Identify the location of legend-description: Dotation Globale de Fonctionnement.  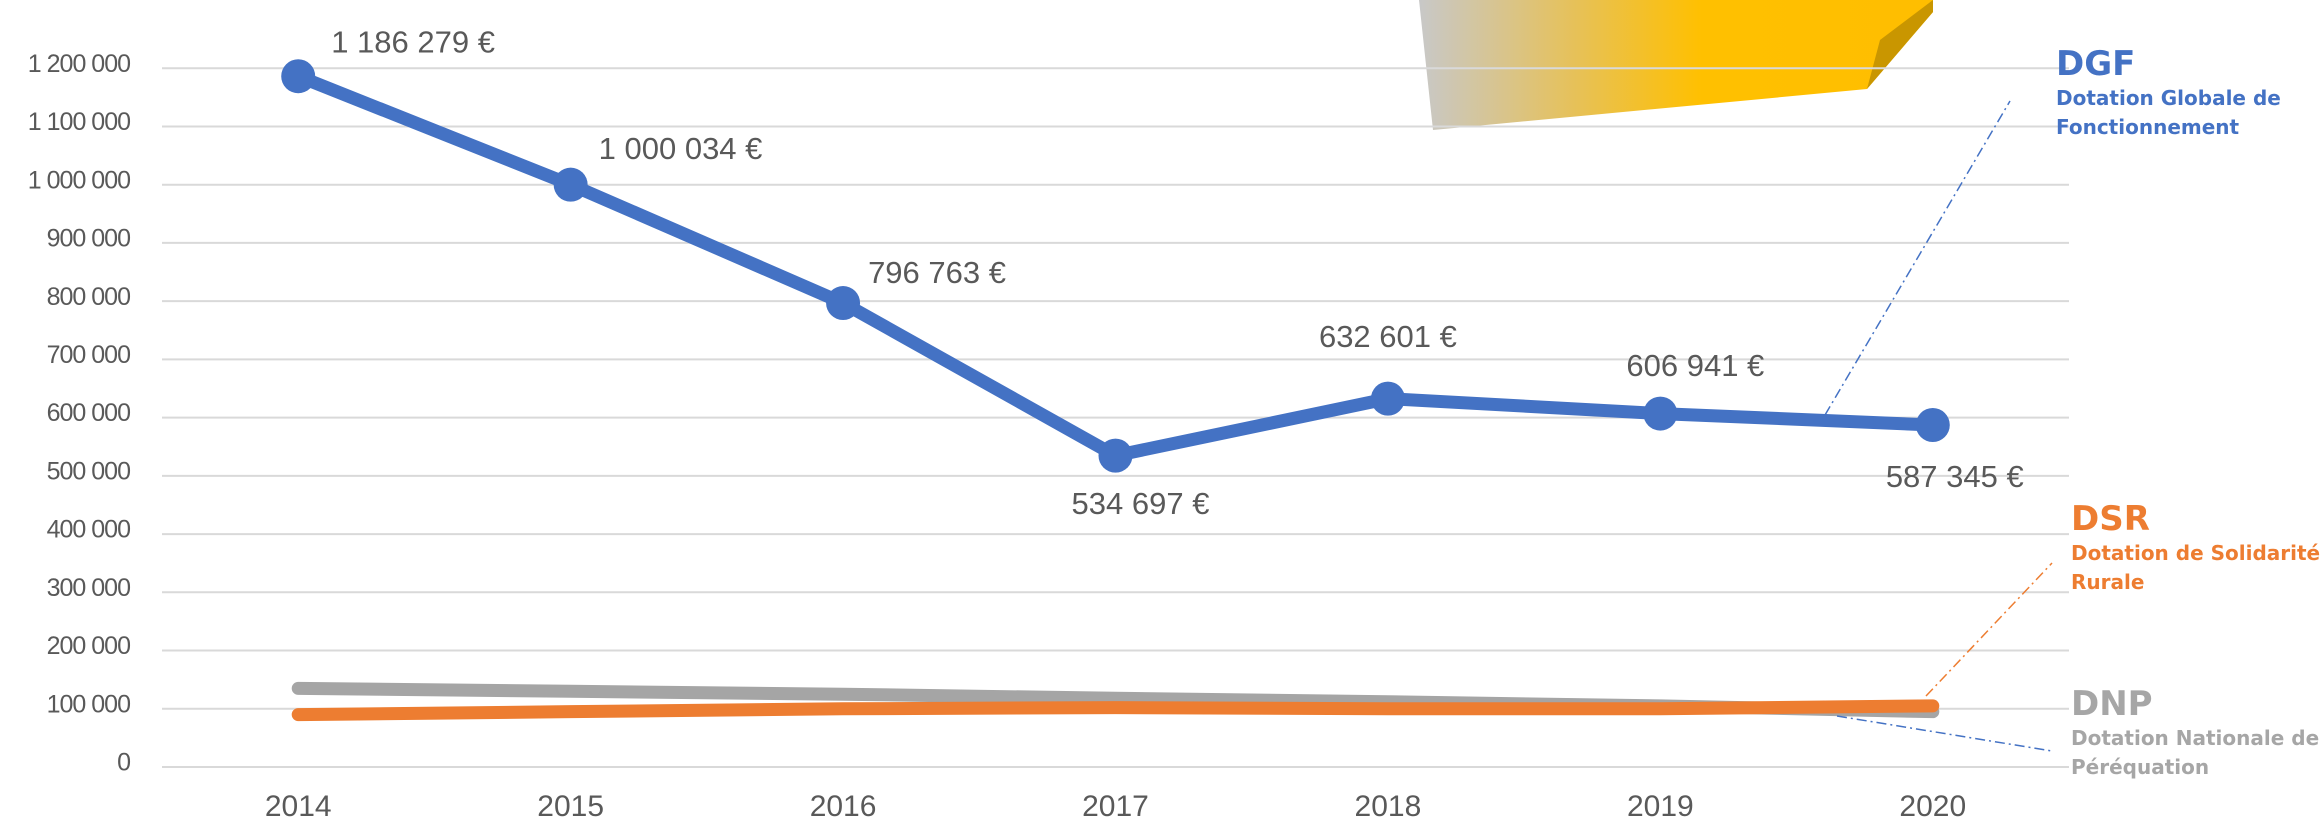
(2168, 112).